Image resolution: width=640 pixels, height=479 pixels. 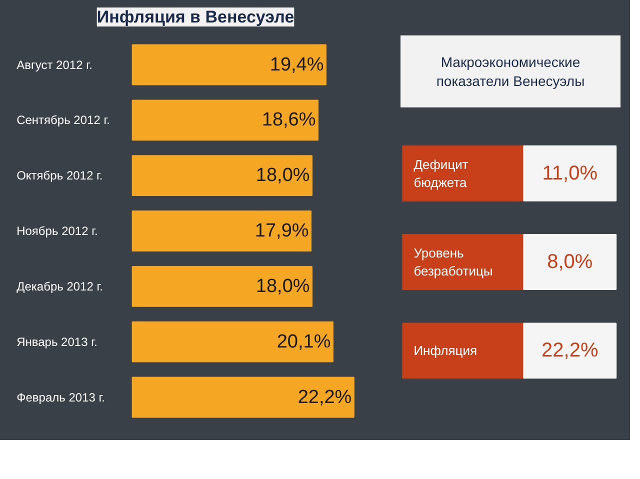 What do you see at coordinates (289, 120) in the screenshot?
I see `data-label: 18,6%` at bounding box center [289, 120].